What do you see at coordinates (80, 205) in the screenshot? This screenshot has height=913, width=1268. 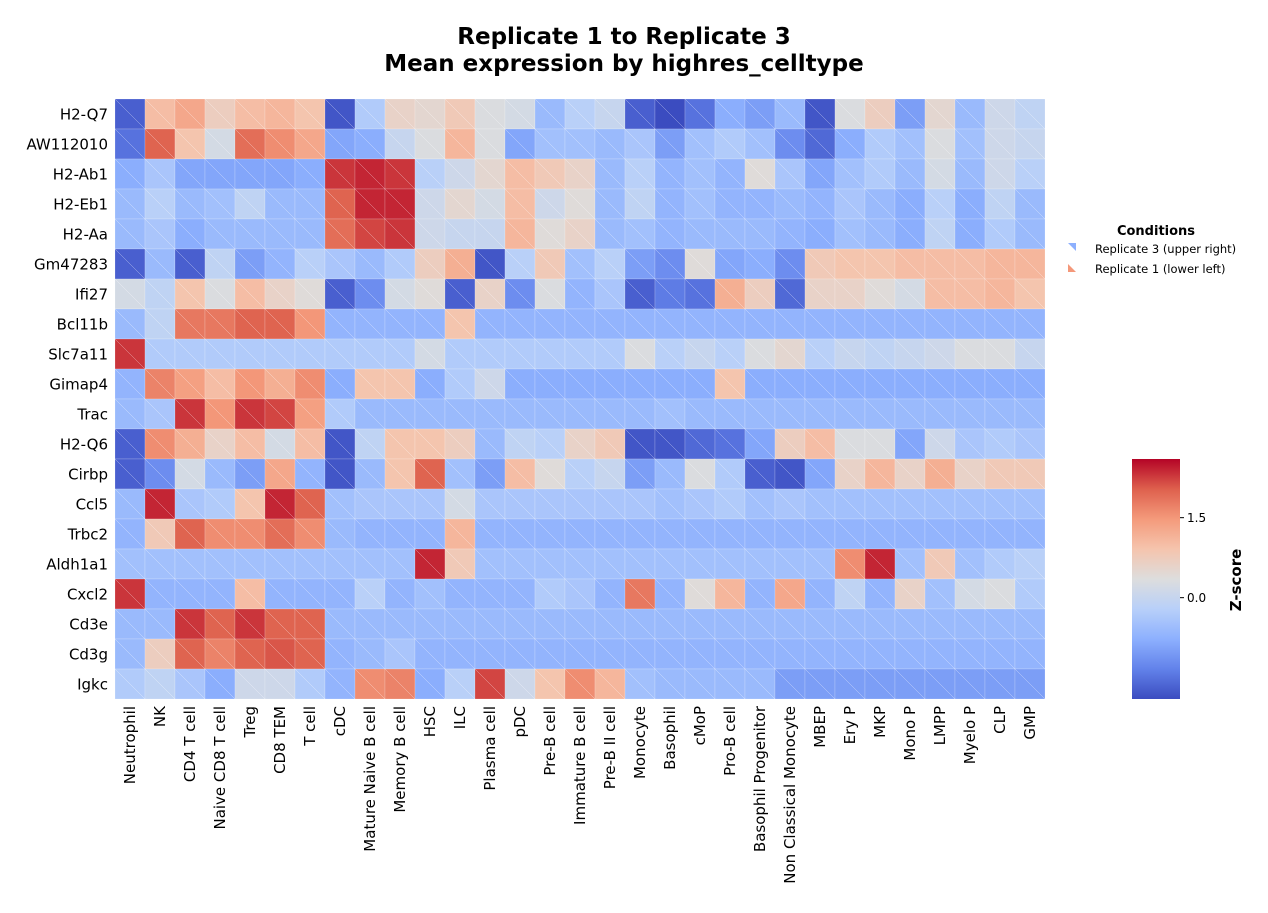 I see `gene-label: H2-Eb1` at bounding box center [80, 205].